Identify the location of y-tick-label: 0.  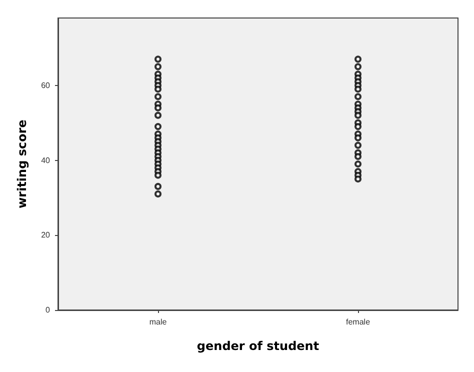
(48, 310).